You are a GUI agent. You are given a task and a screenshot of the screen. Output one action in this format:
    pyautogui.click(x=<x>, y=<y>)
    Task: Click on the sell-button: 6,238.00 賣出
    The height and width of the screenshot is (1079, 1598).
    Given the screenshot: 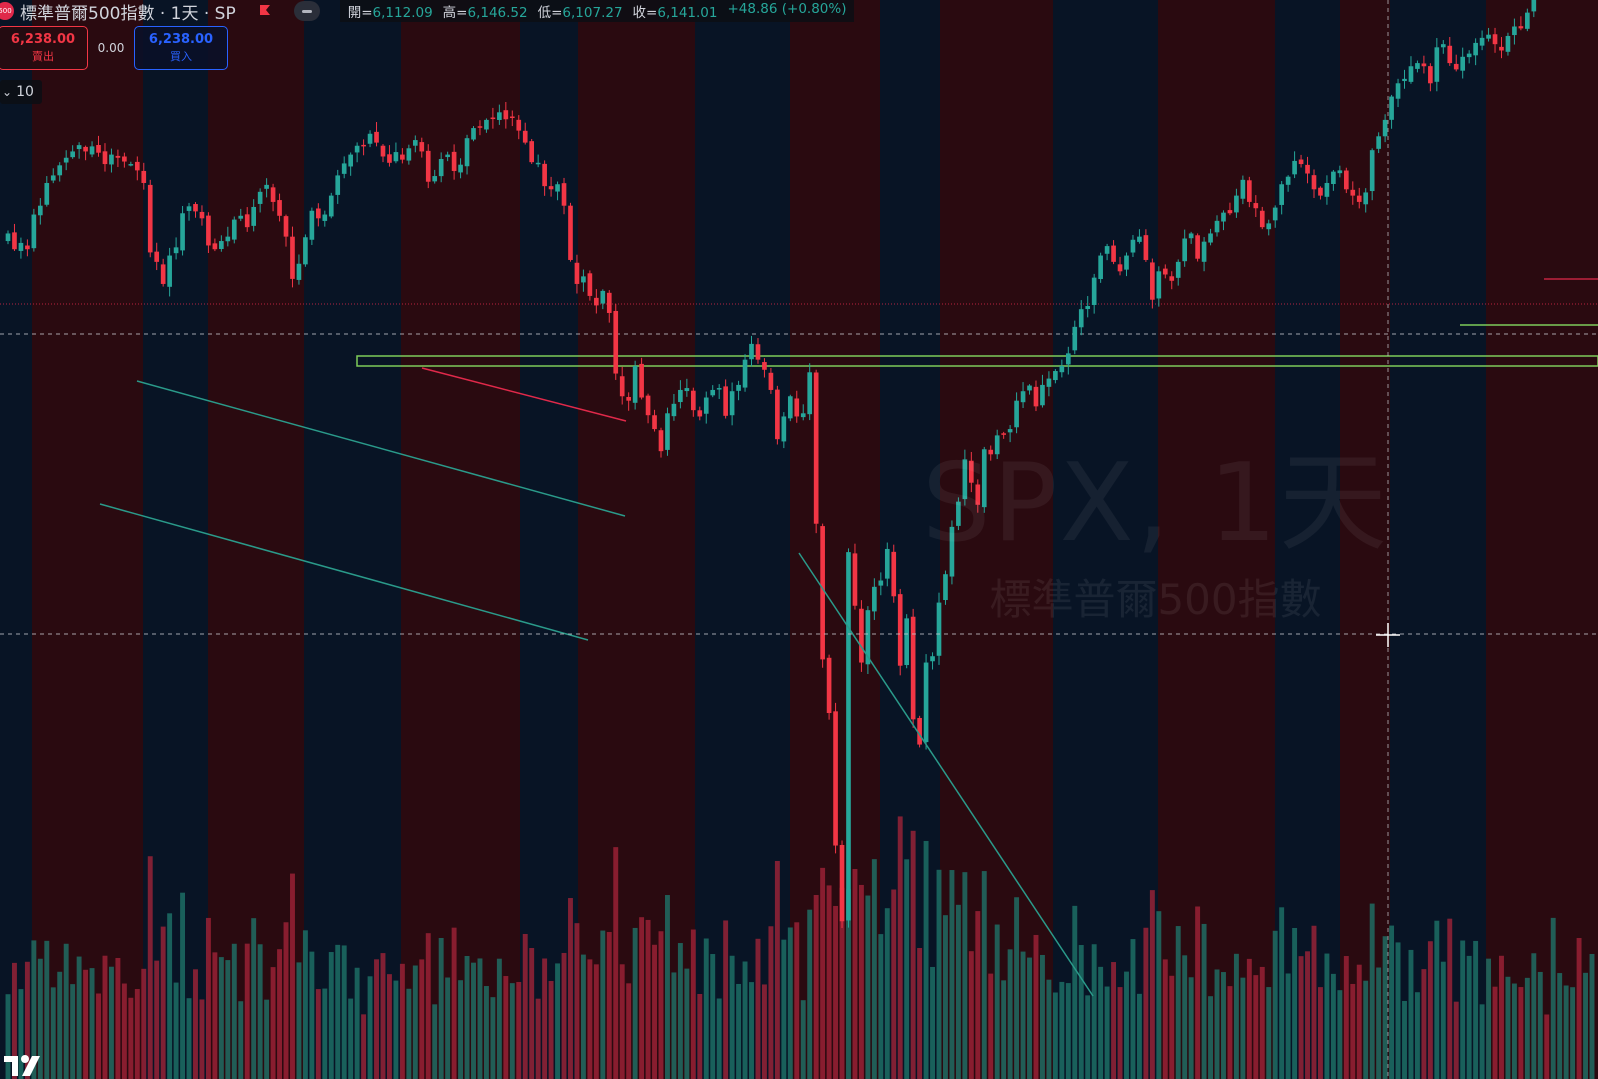 What is the action you would take?
    pyautogui.click(x=44, y=48)
    